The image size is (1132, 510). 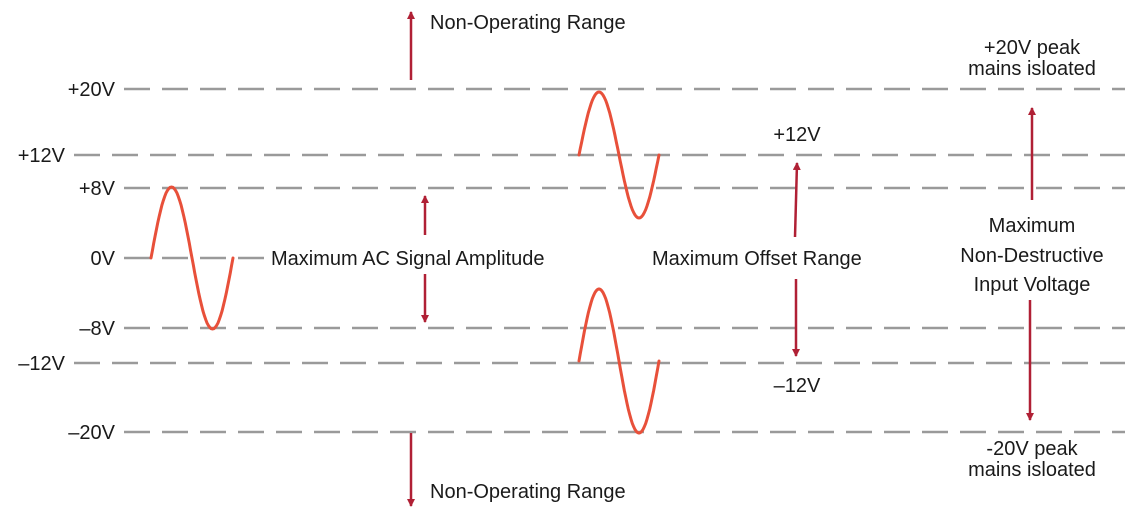 I want to click on non-operating-top-label: Non-Operating Range, so click(x=528, y=23).